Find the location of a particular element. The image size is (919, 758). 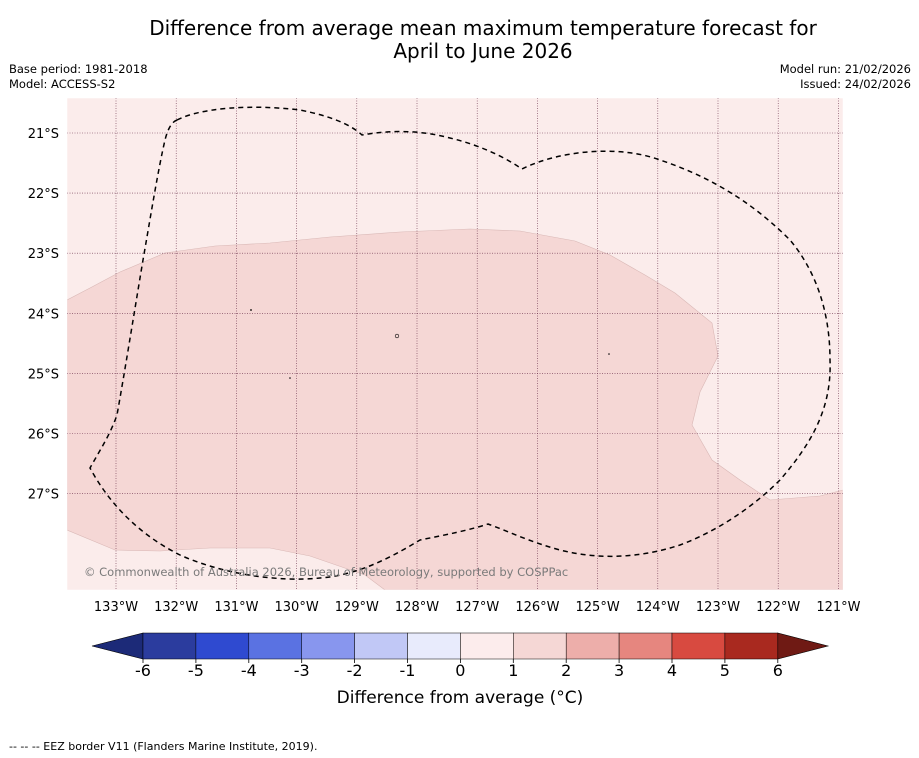

longitude-label: 131°W is located at coordinates (236, 607).